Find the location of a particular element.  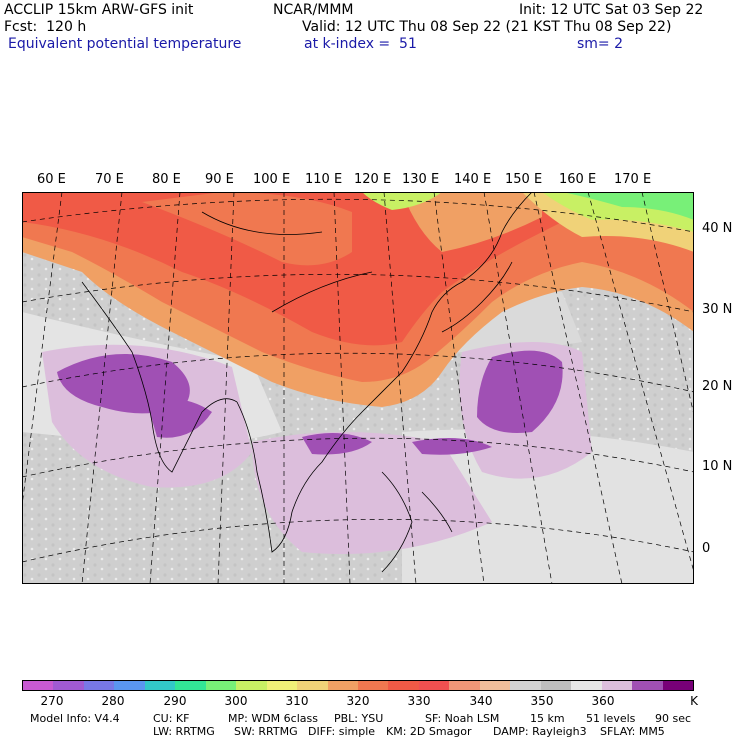

lat-label: 20 N is located at coordinates (717, 386).